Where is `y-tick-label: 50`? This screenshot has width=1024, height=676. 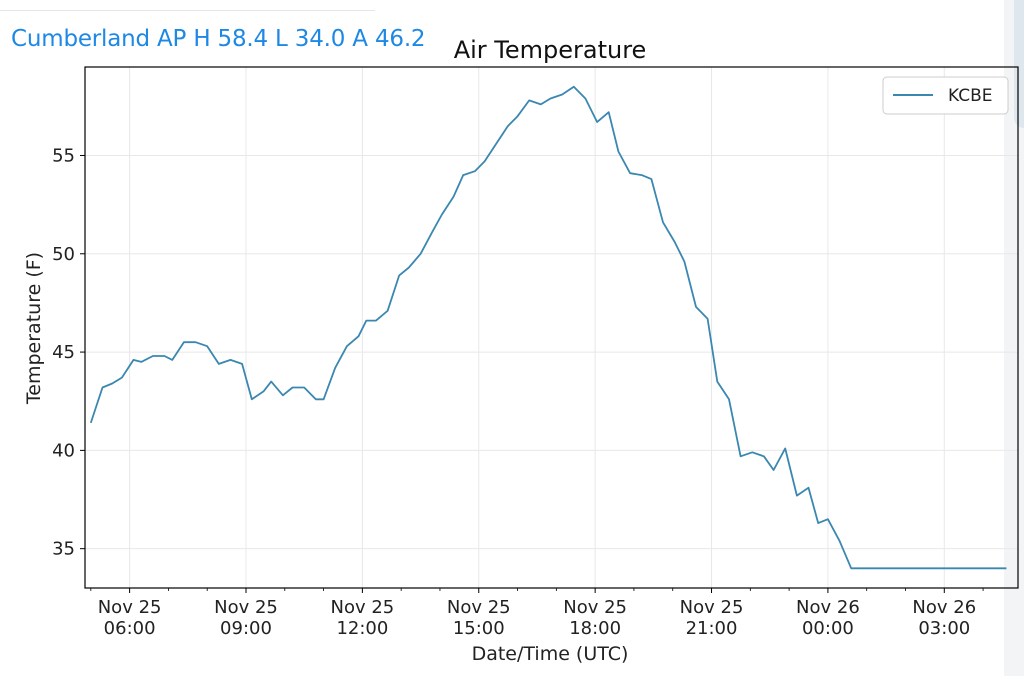
y-tick-label: 50 is located at coordinates (63, 254).